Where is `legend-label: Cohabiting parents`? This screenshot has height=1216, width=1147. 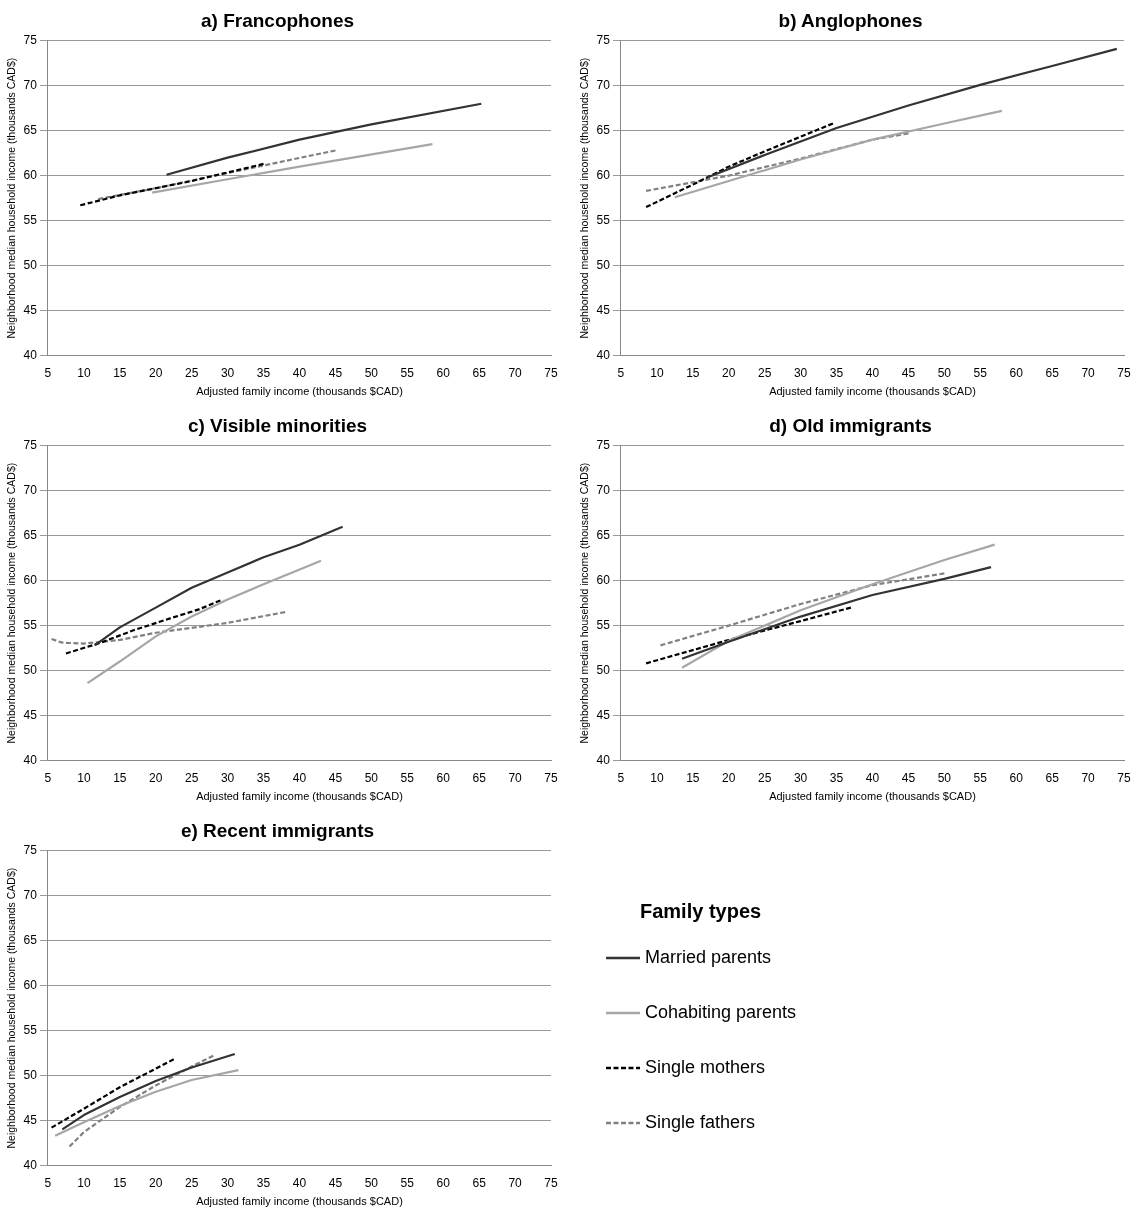
legend-label: Cohabiting parents is located at coordinates (721, 1012).